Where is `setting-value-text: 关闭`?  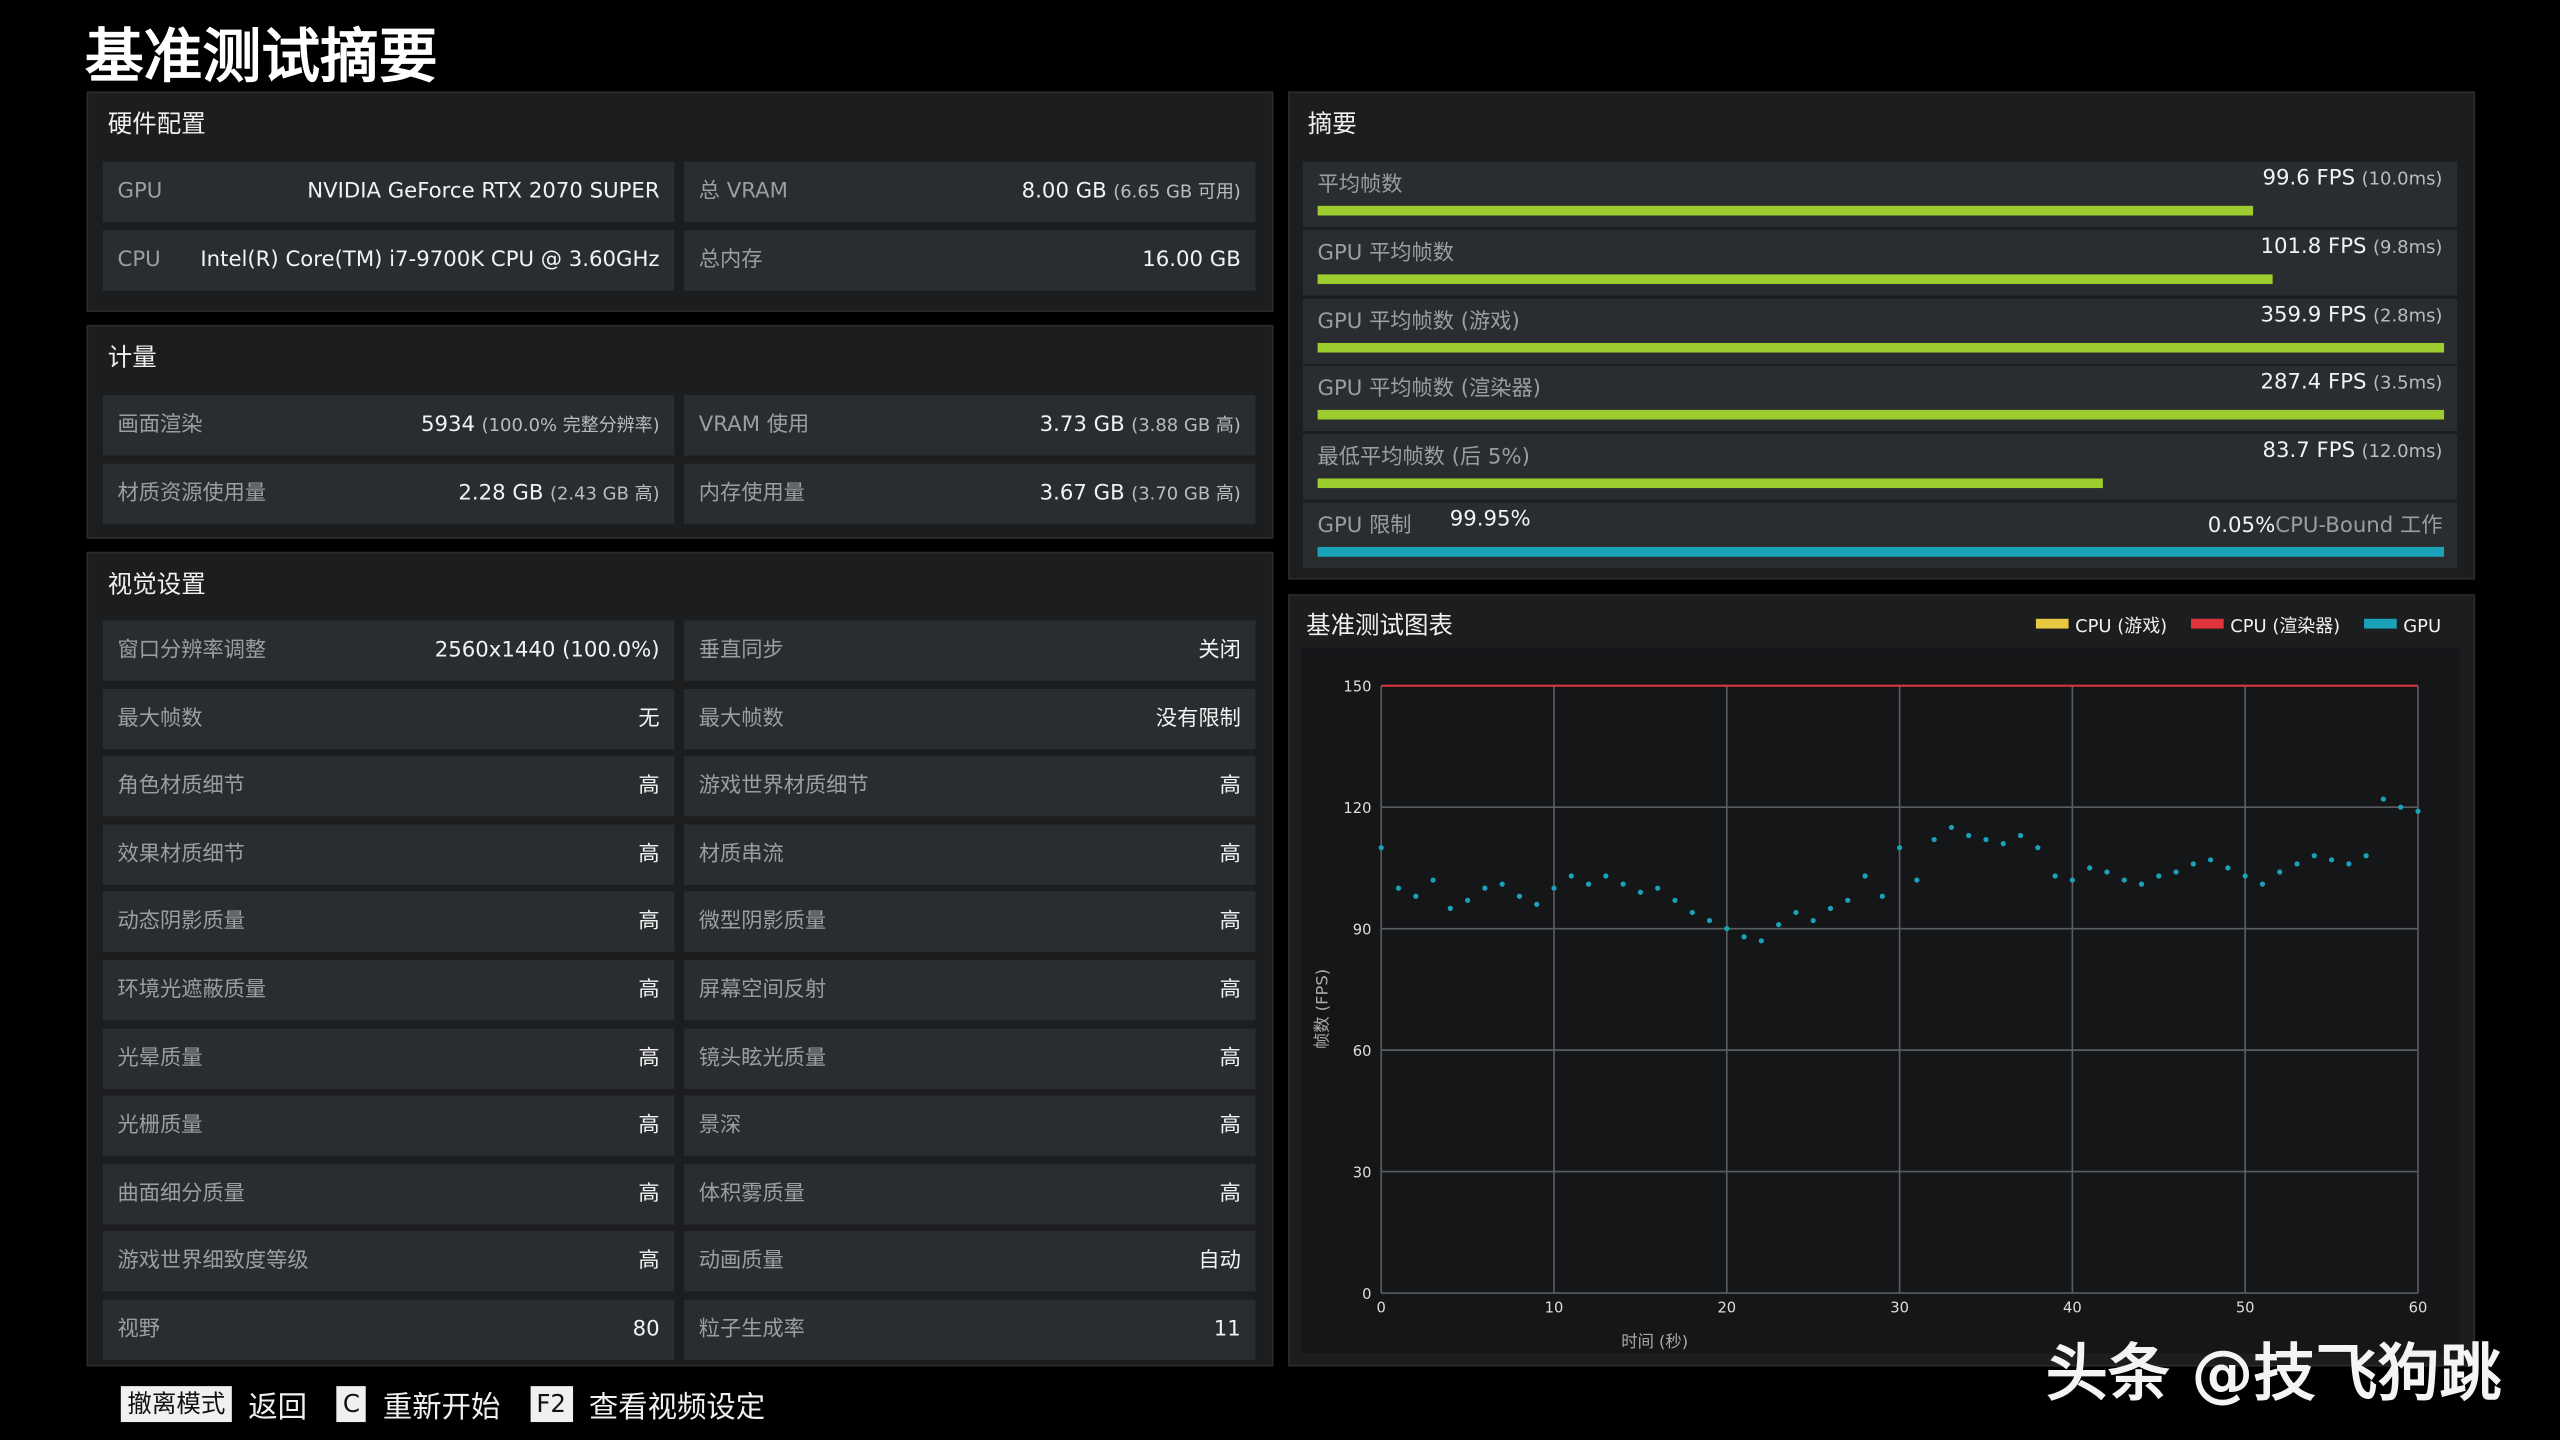
setting-value-text: 关闭 is located at coordinates (1219, 650).